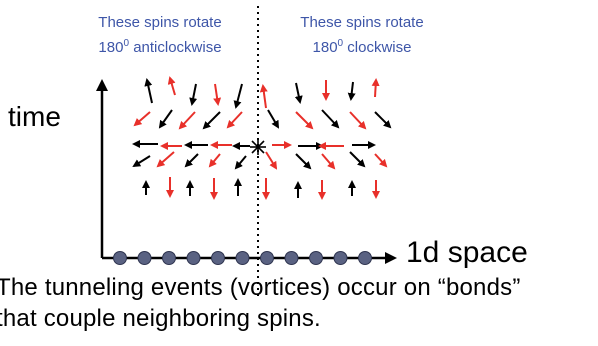 Image resolution: width=598 pixels, height=346 pixels. What do you see at coordinates (262, 138) in the screenshot?
I see `spin-arrows` at bounding box center [262, 138].